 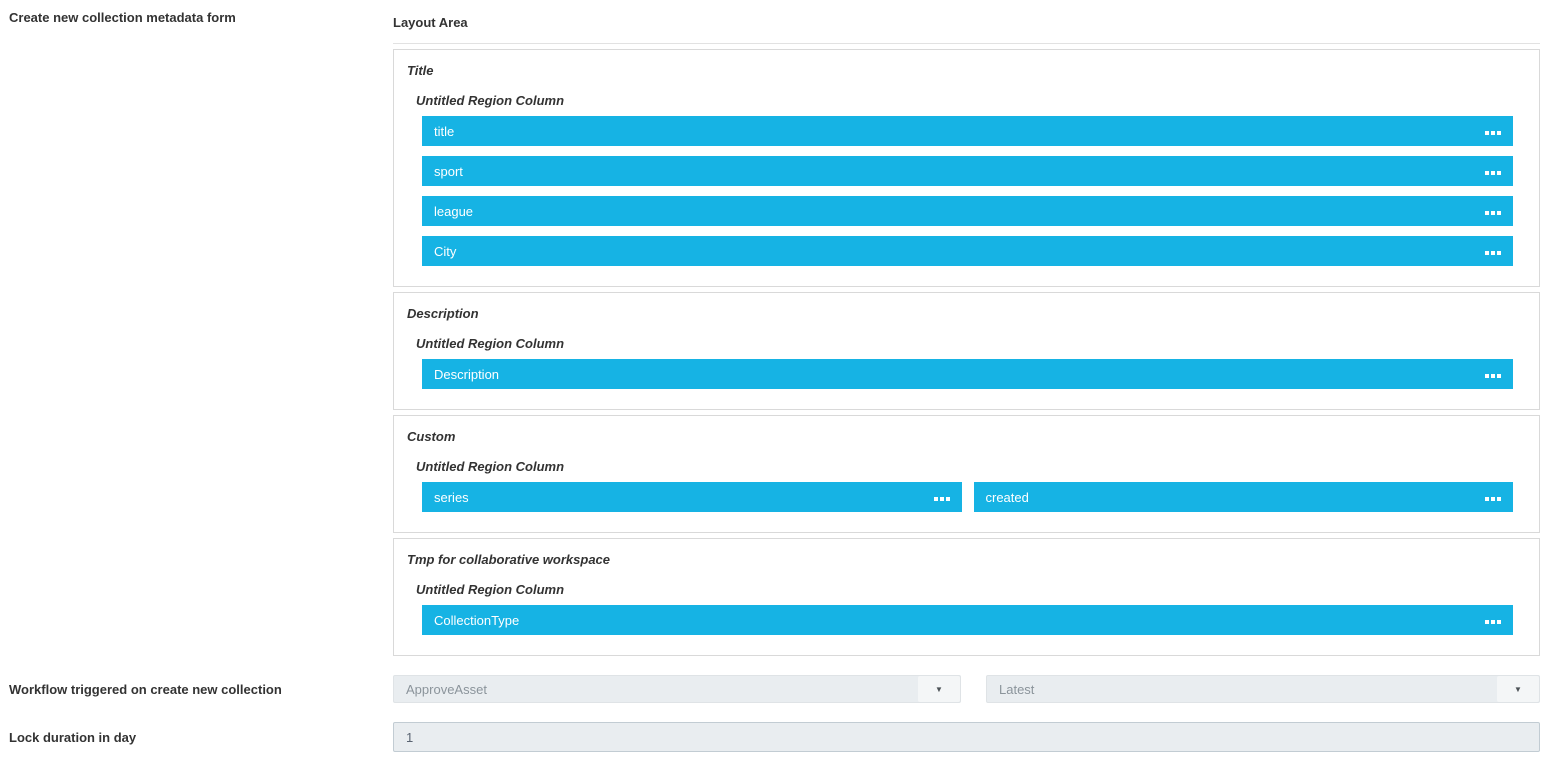 What do you see at coordinates (1263, 689) in the screenshot?
I see `workflow-version-select: Latest ▼` at bounding box center [1263, 689].